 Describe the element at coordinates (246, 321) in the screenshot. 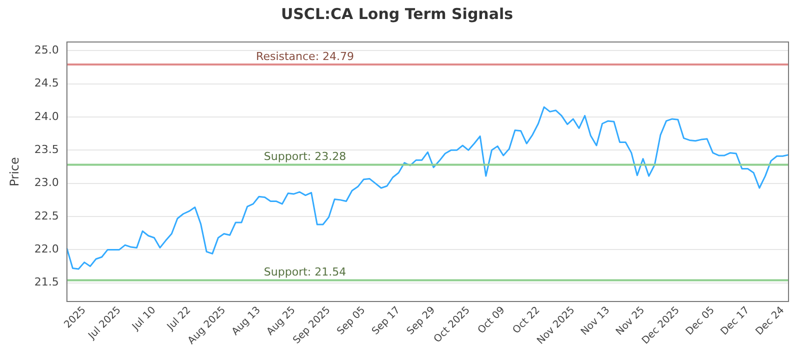

I see `x-tick-label: Aug 13` at that location.